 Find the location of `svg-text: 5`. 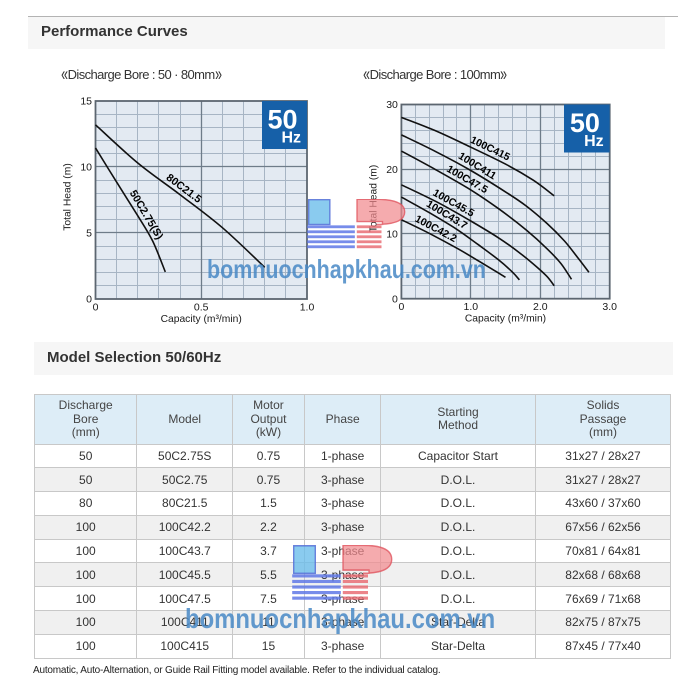

svg-text: 5 is located at coordinates (89, 234).